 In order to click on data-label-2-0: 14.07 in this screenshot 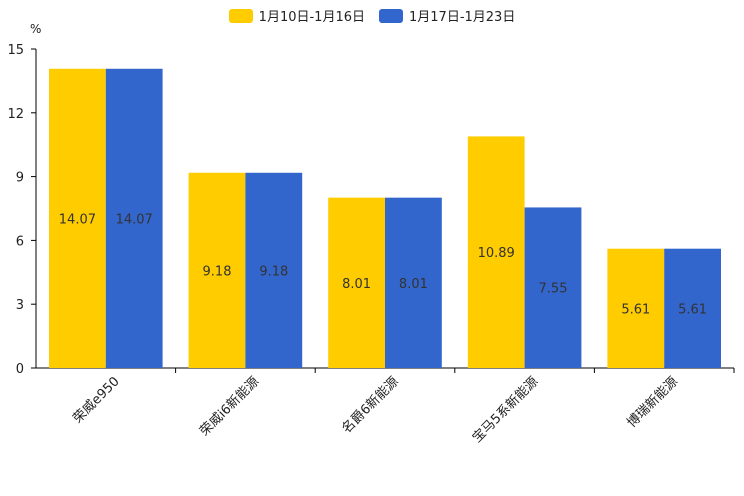, I will do `click(134, 219)`.